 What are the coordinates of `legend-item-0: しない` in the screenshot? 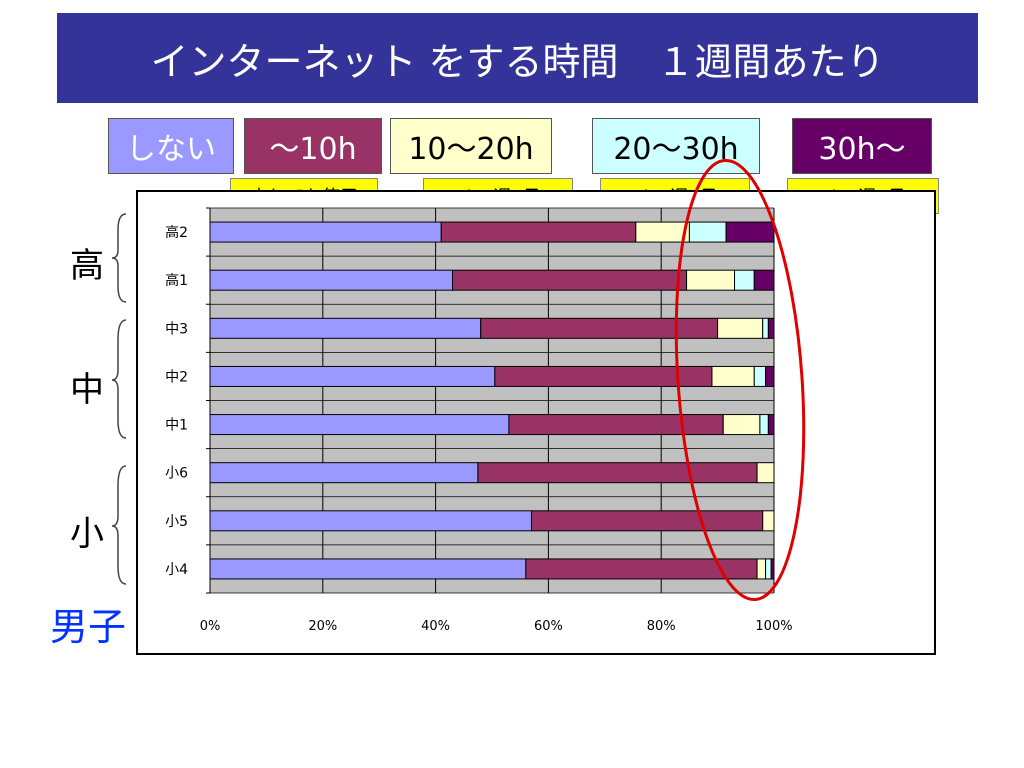 It's located at (171, 146).